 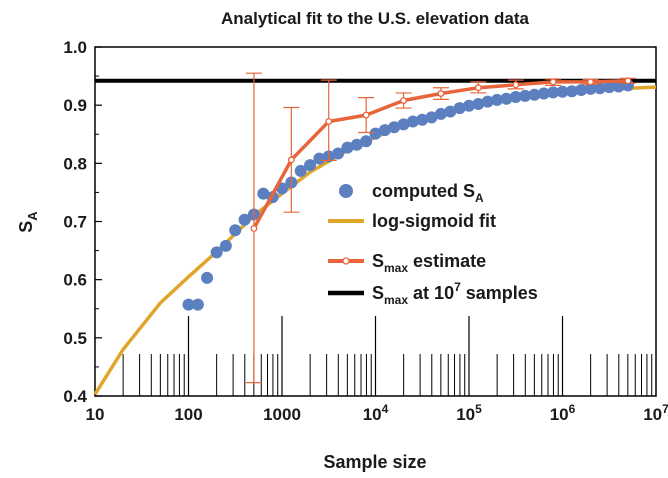 I want to click on x-tick-label-4: 10⁵, so click(x=469, y=413).